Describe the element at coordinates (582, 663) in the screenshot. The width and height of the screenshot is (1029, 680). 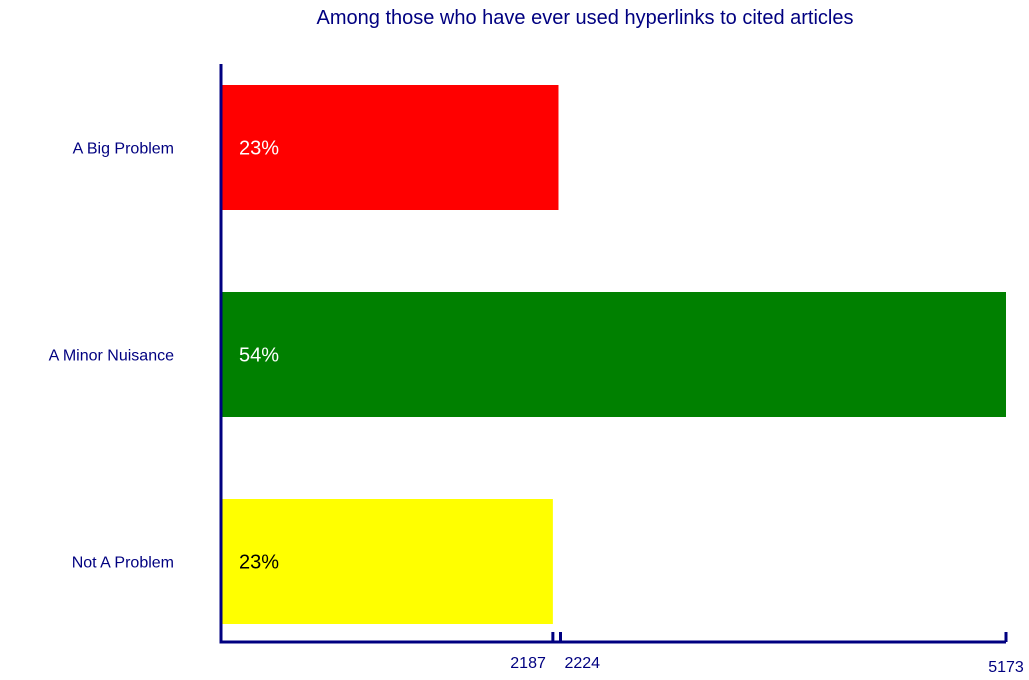
I see `tick-label-2224: 2224` at that location.